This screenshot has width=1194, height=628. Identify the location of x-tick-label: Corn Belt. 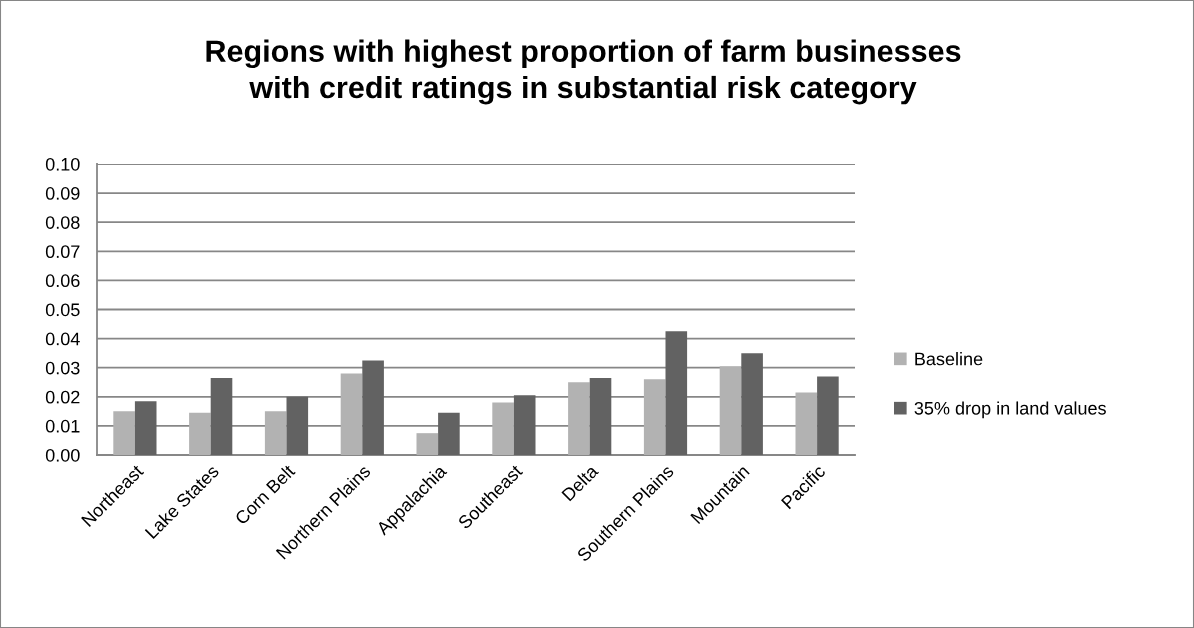
(264, 494).